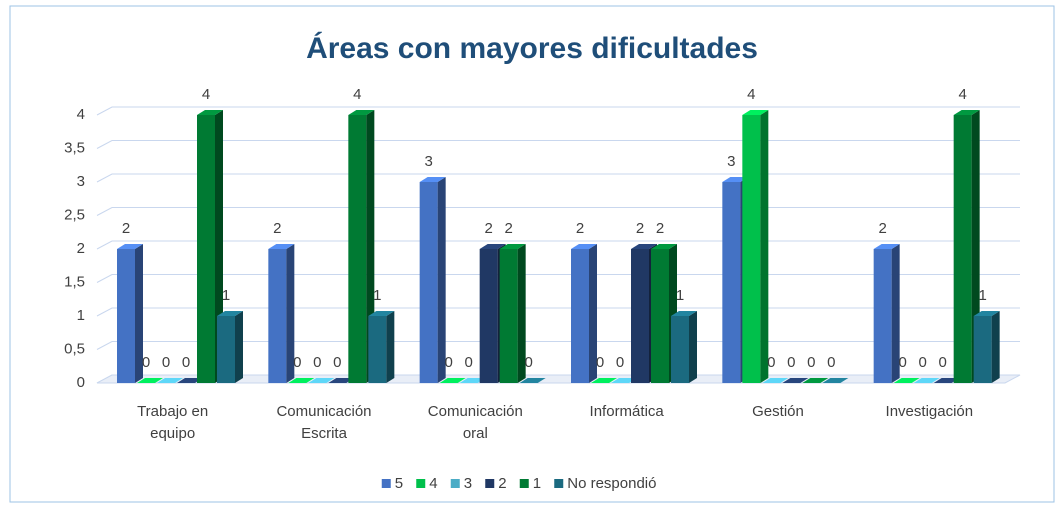  I want to click on y-tick-label: 3, so click(81, 181).